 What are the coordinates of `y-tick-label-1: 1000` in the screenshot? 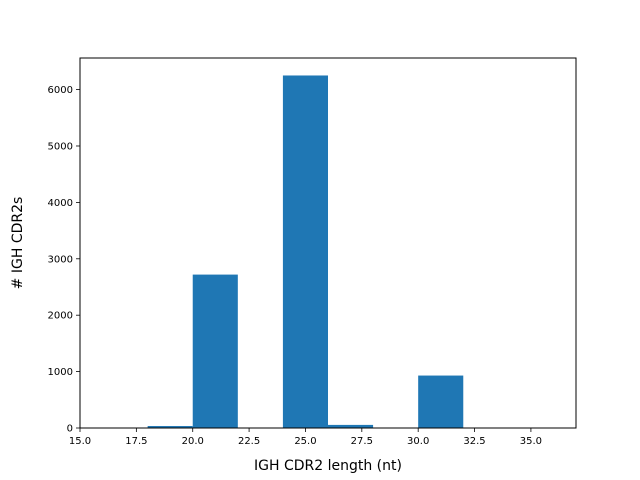 It's located at (60, 372).